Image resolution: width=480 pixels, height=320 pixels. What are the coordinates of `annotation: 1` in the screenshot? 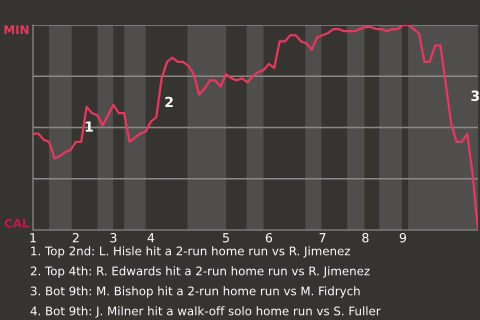 It's located at (89, 126).